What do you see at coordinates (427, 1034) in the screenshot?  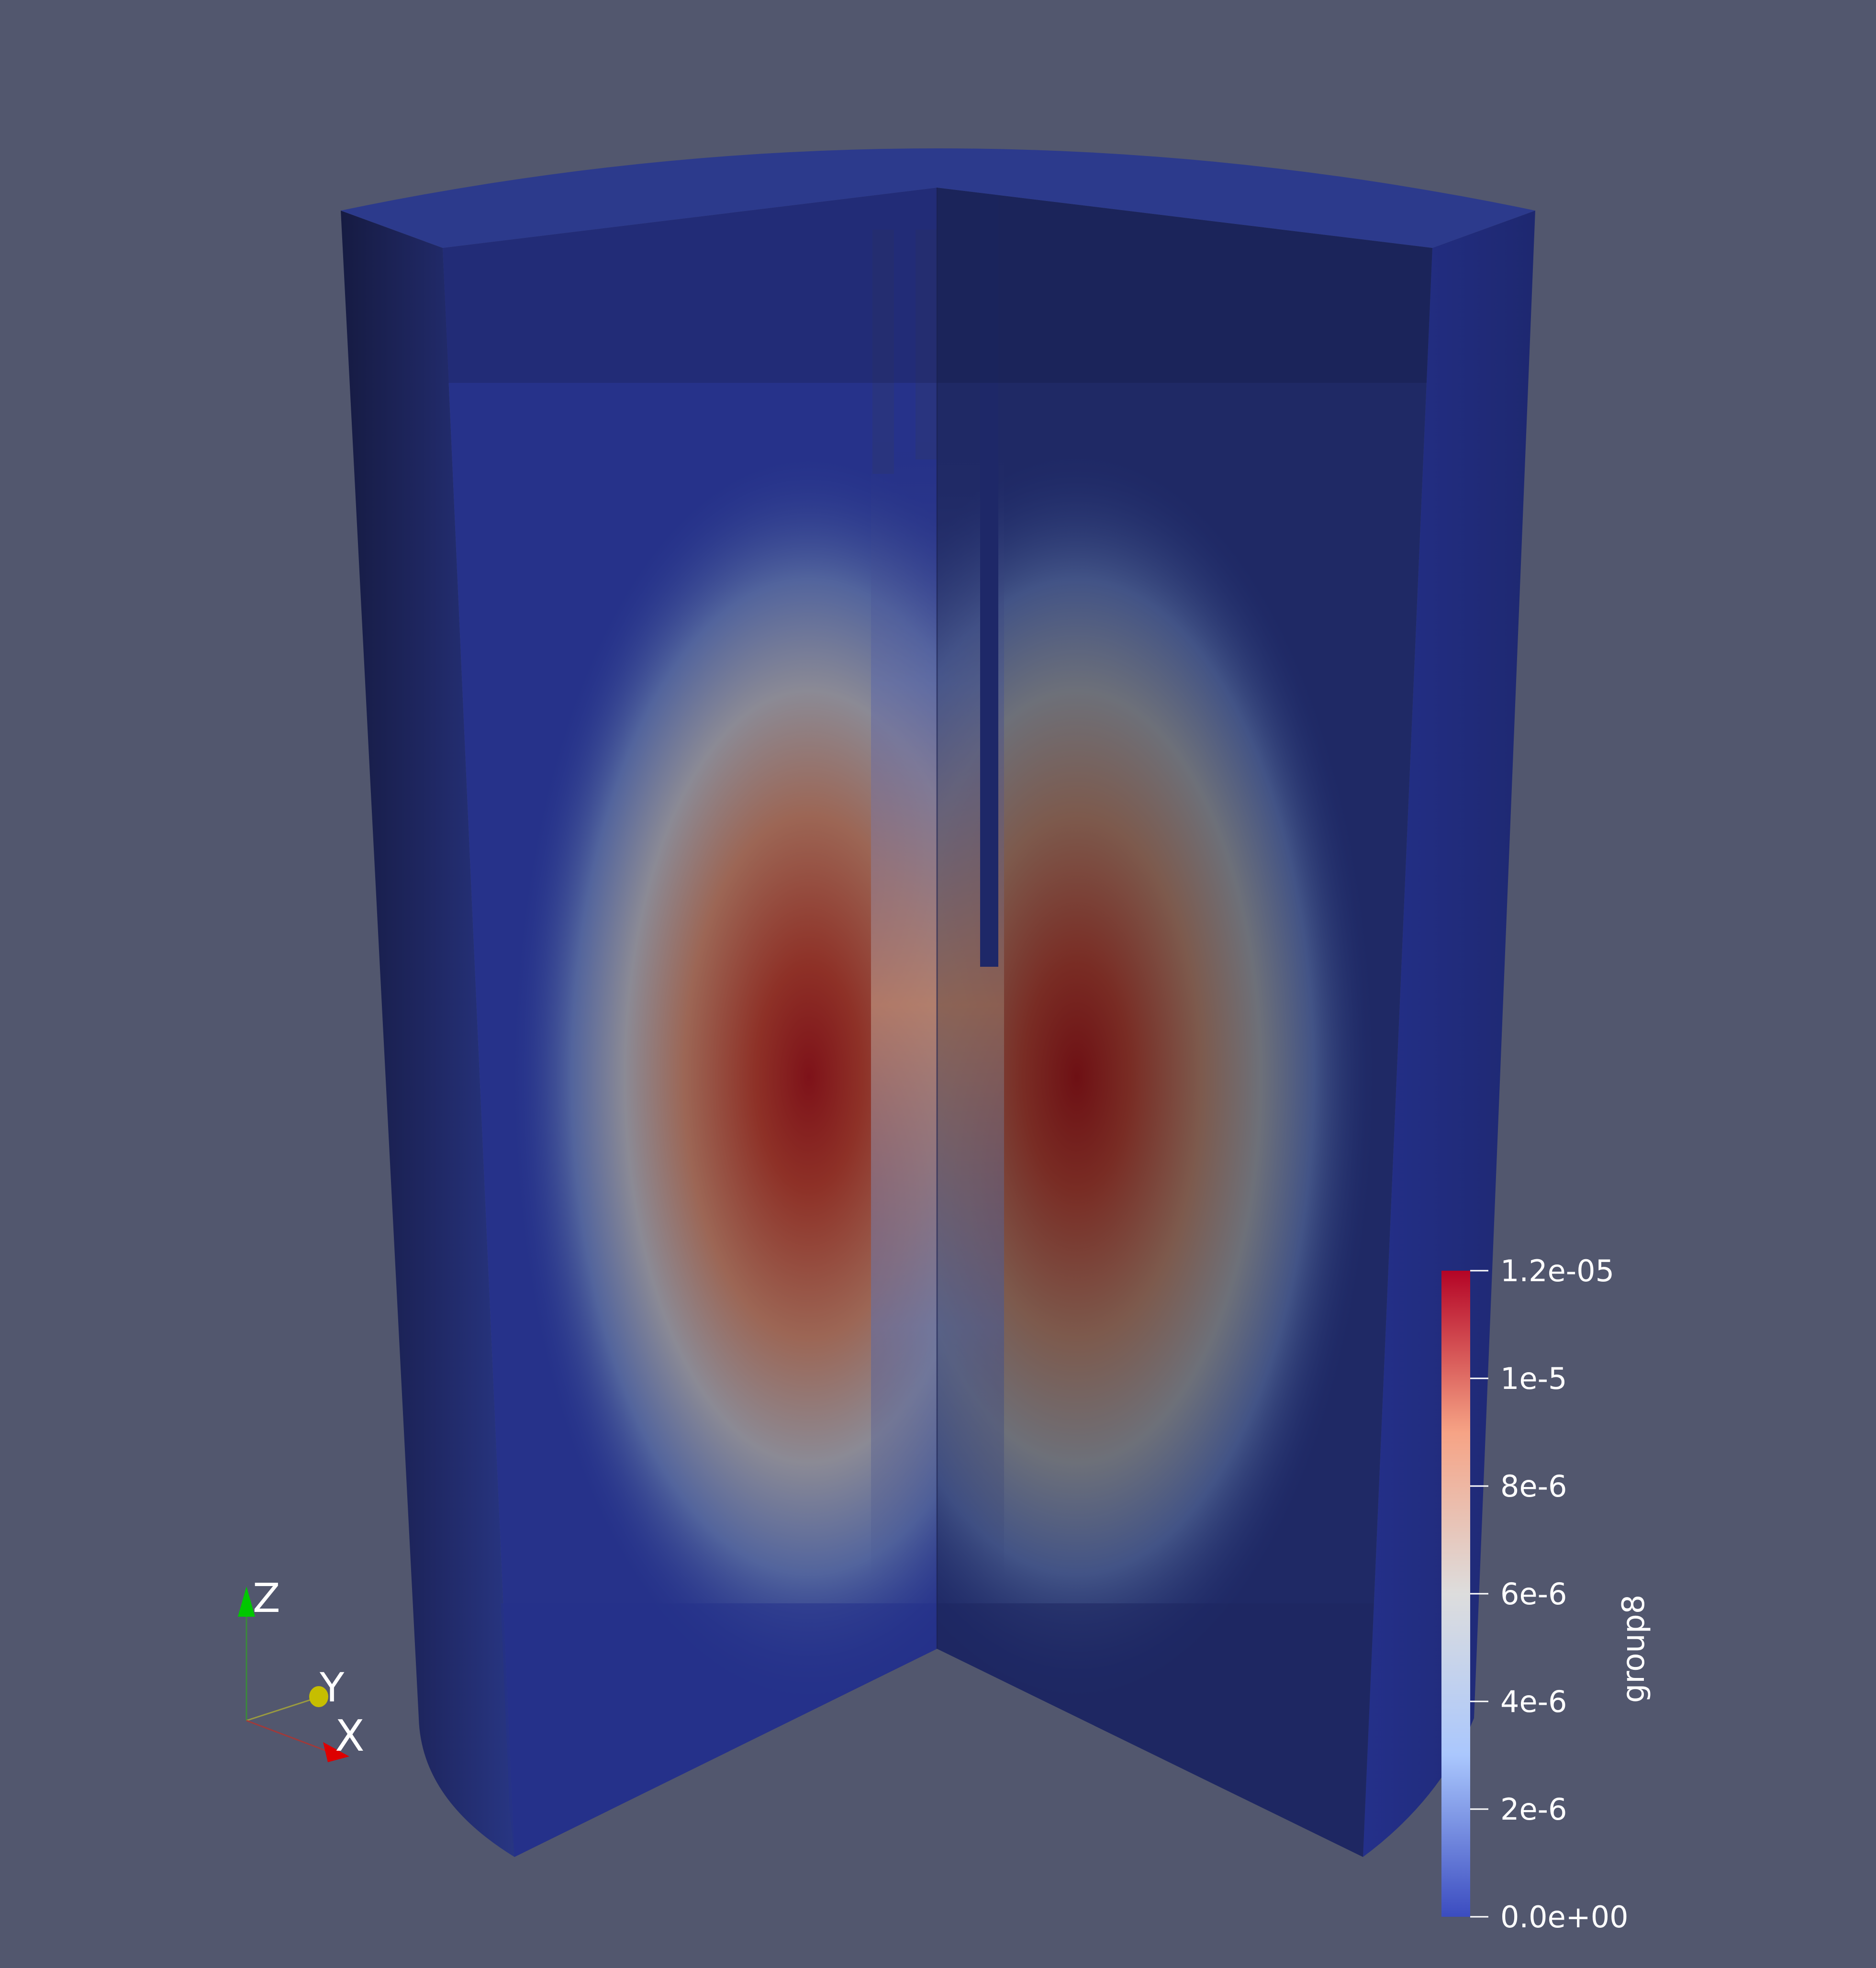 I see `cylinder-outer-wall-left` at bounding box center [427, 1034].